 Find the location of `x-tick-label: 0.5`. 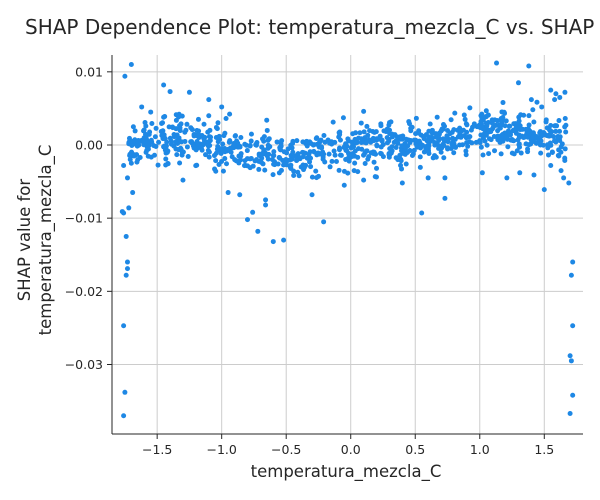

x-tick-label: 0.5 is located at coordinates (415, 449).